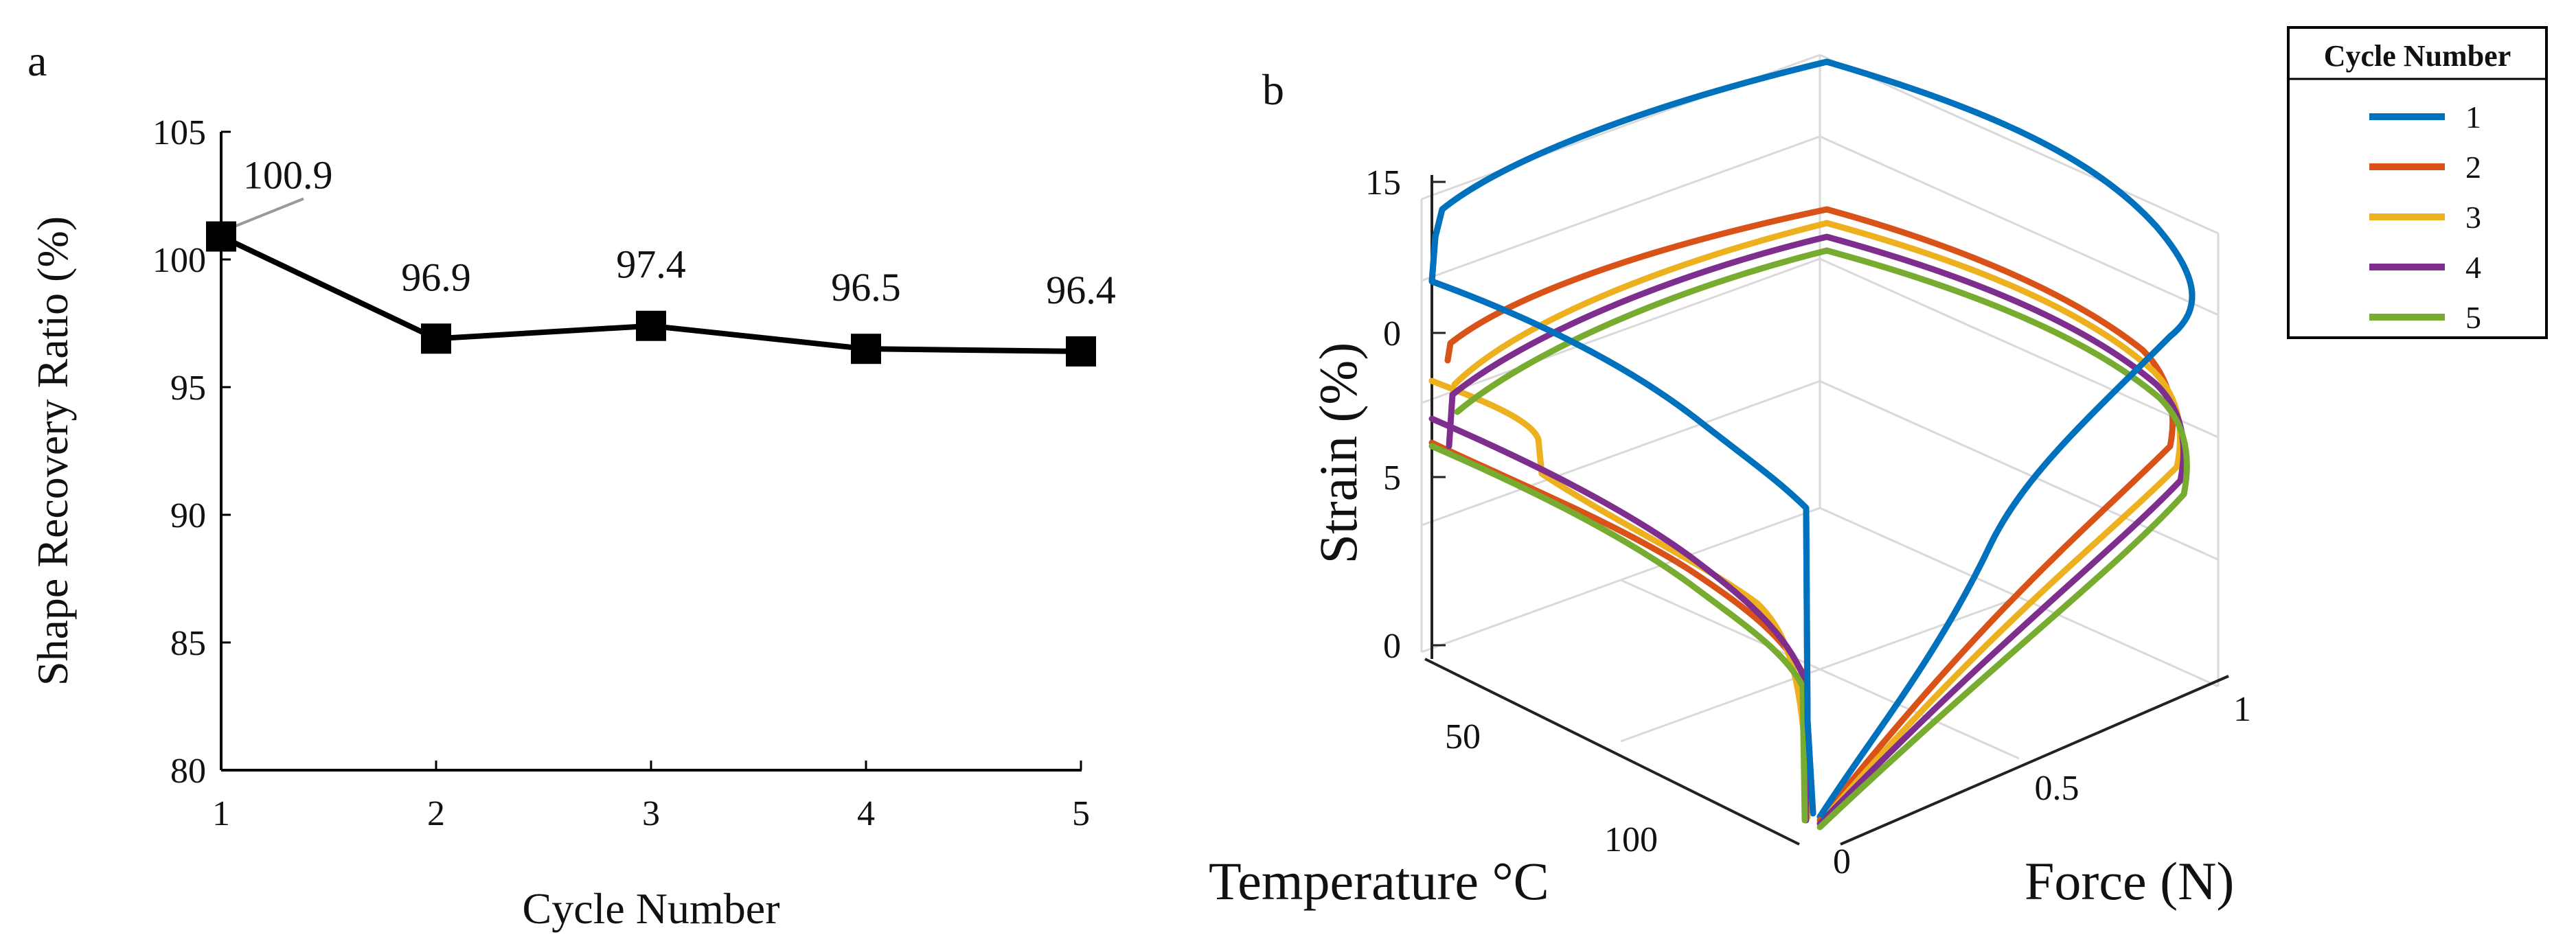  What do you see at coordinates (436, 813) in the screenshot?
I see `x-tick-label: 2` at bounding box center [436, 813].